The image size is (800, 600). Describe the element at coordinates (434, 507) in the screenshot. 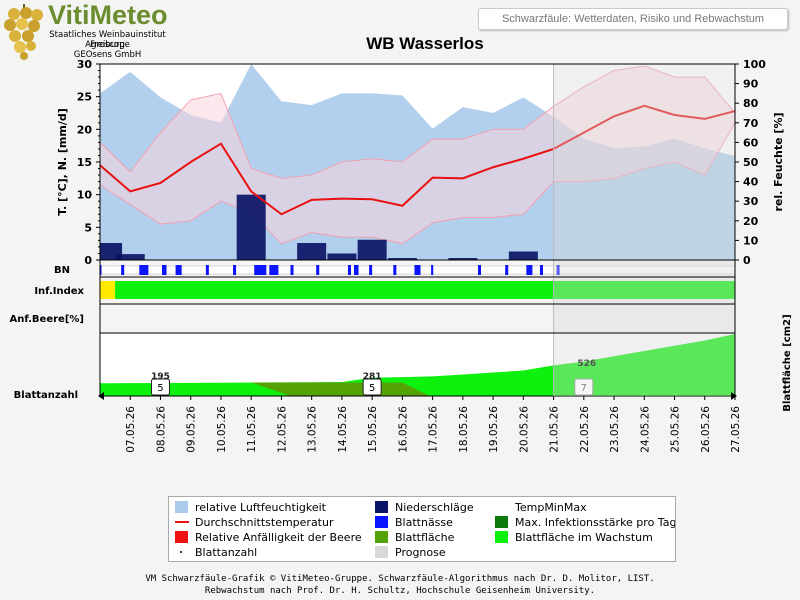

I see `legend-label: Niederschläge` at that location.